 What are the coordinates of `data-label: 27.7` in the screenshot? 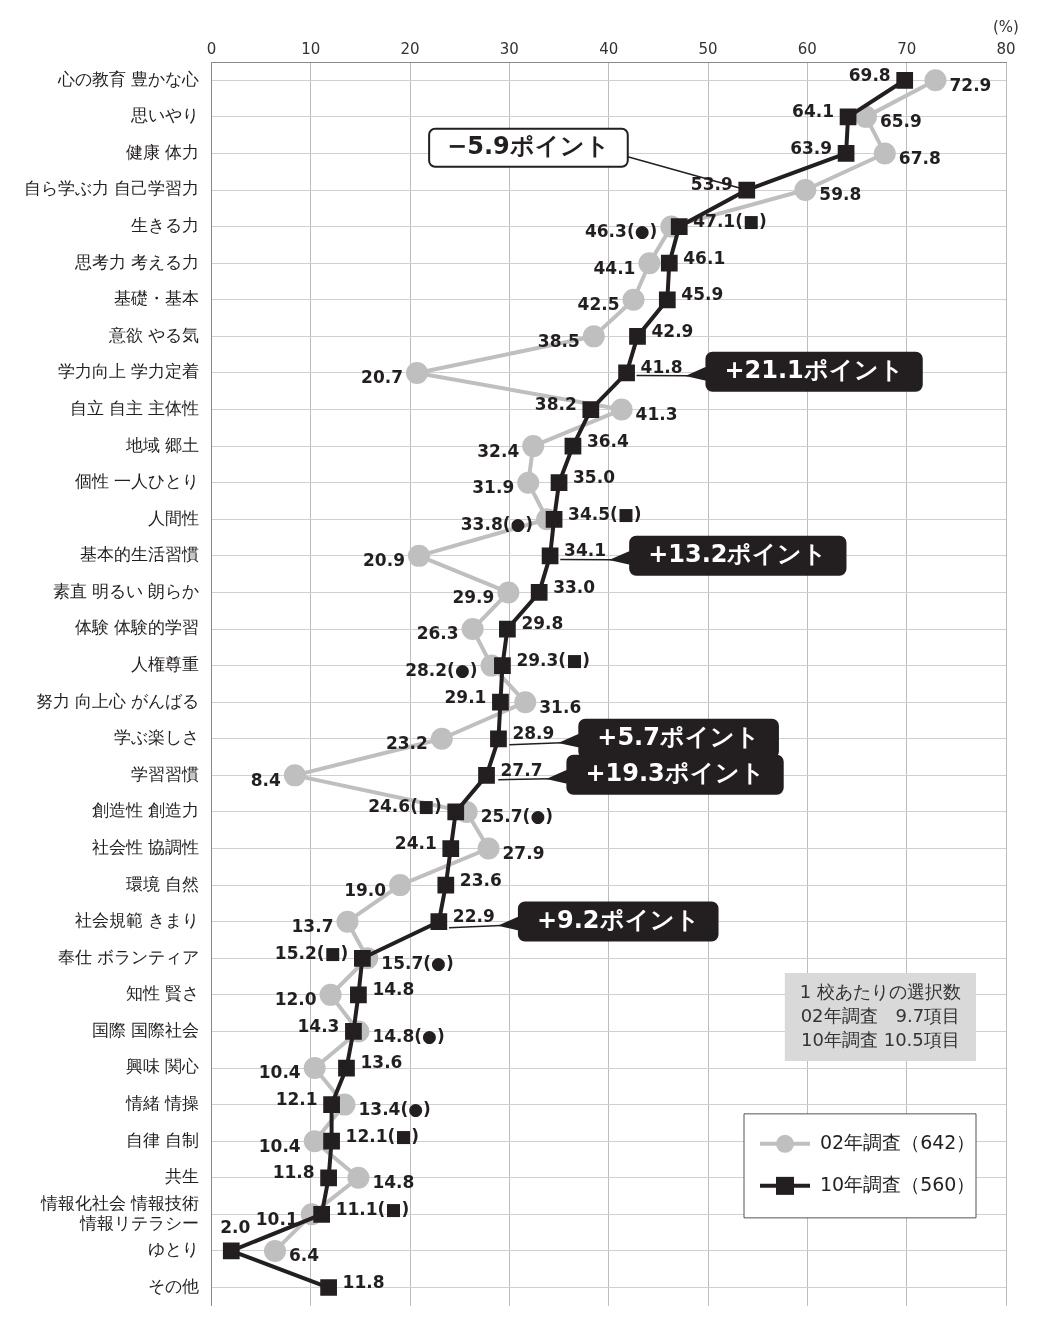 It's located at (521, 769).